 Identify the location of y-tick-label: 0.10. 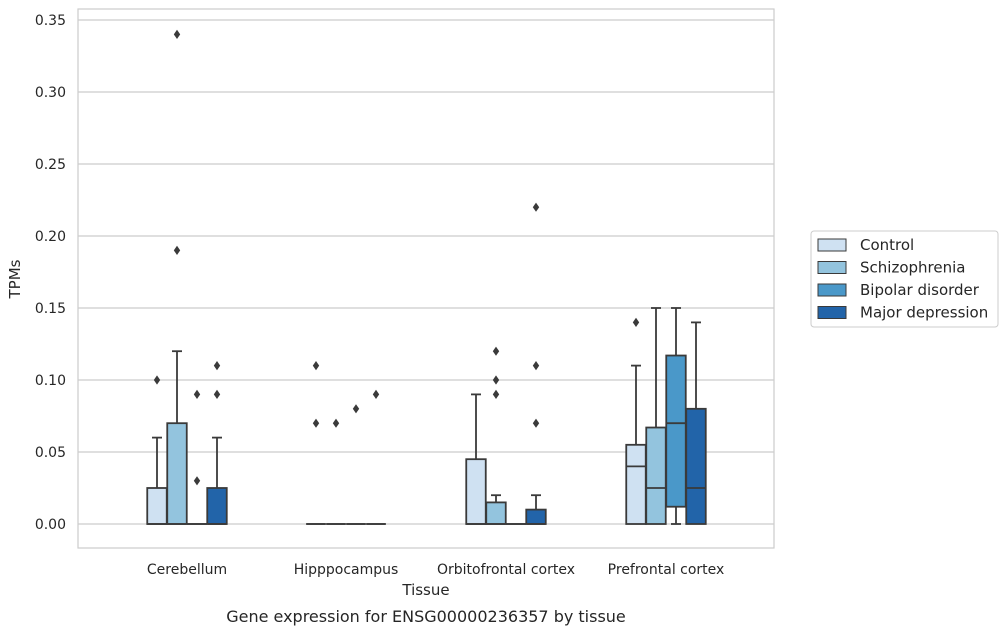
(50, 381).